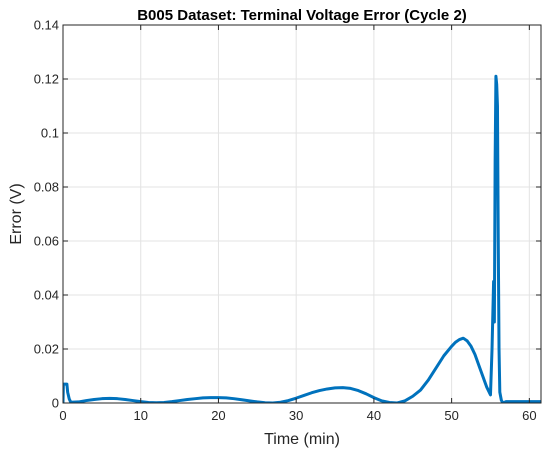 This screenshot has width=550, height=458. What do you see at coordinates (46, 187) in the screenshot?
I see `y-tick-label: 0.08` at bounding box center [46, 187].